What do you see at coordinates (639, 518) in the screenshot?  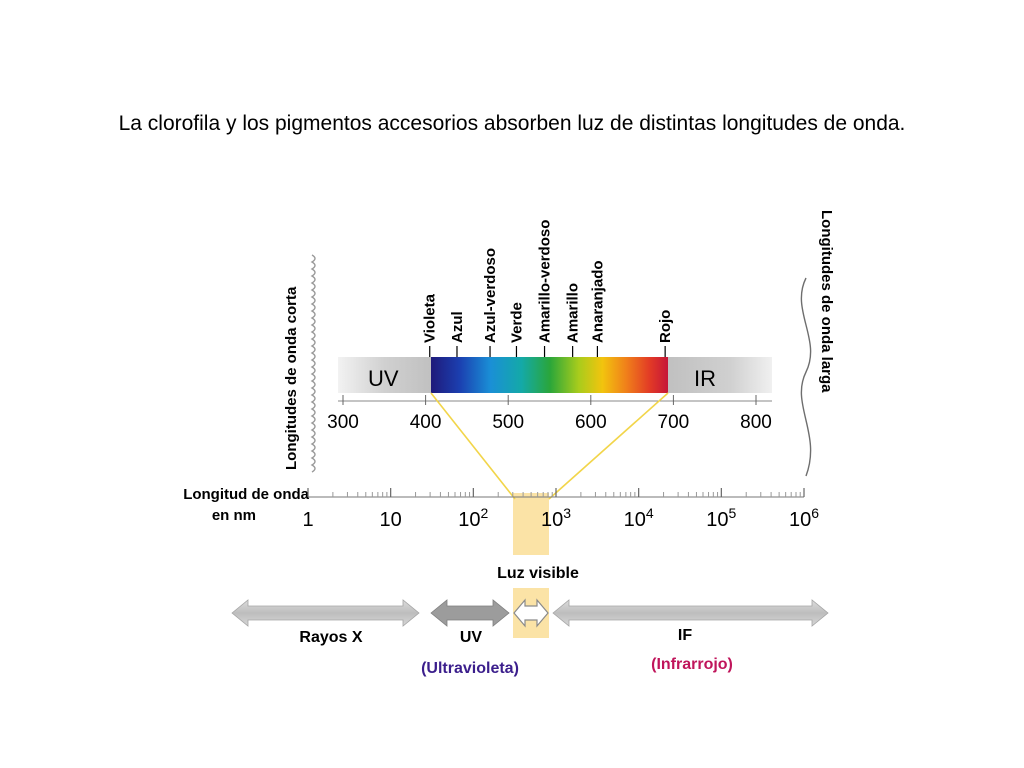 I see `log-tick-label: 10⁴` at bounding box center [639, 518].